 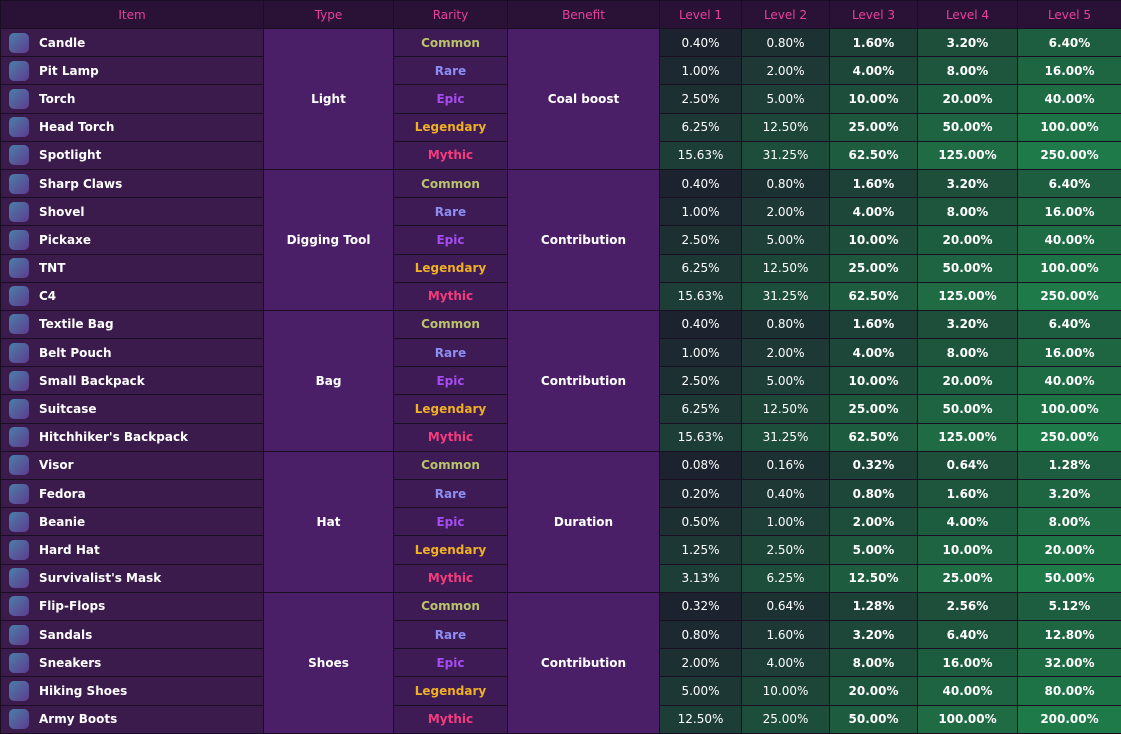 What do you see at coordinates (701, 606) in the screenshot?
I see `level-cell: 0.32%` at bounding box center [701, 606].